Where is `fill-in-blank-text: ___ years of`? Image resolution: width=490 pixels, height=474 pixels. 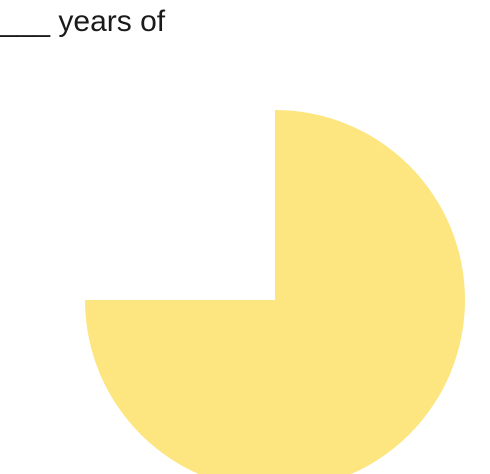 fill-in-blank-text: ___ years of is located at coordinates (83, 21).